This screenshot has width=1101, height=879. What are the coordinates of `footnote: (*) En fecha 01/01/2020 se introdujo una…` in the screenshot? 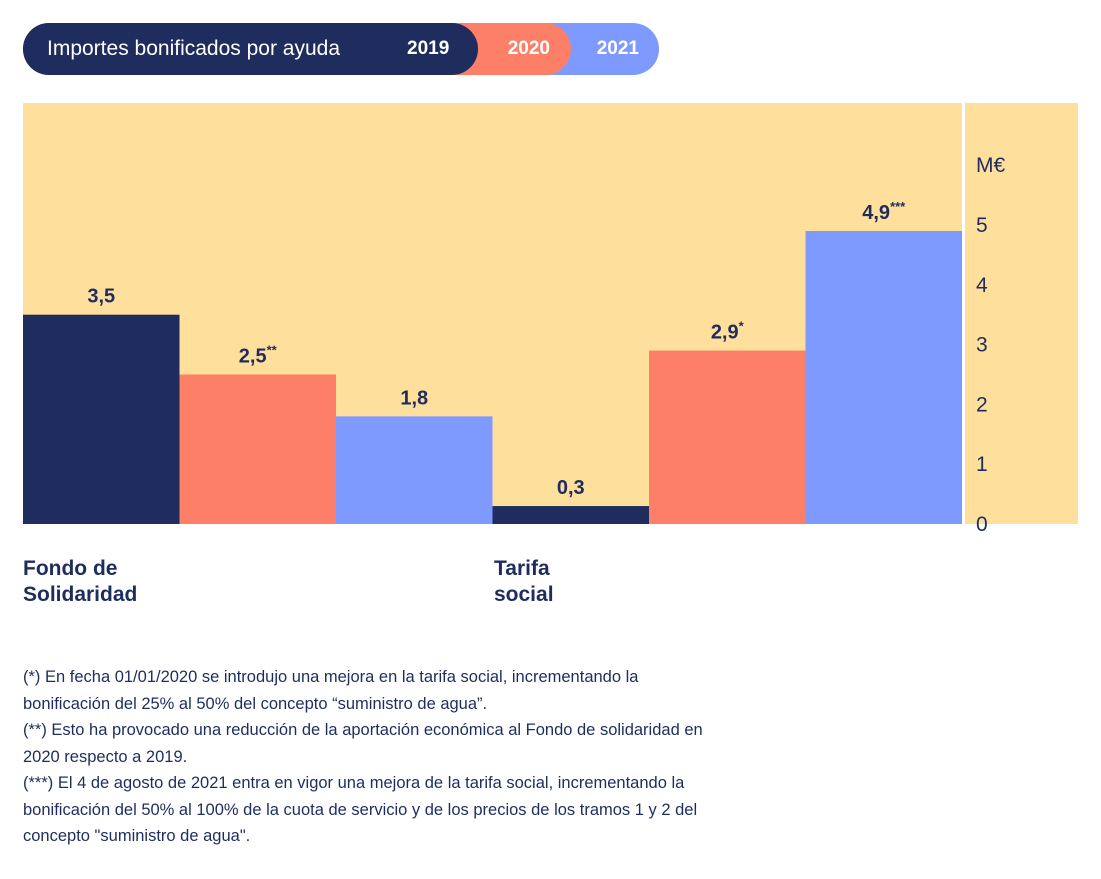 It's located at (331, 690).